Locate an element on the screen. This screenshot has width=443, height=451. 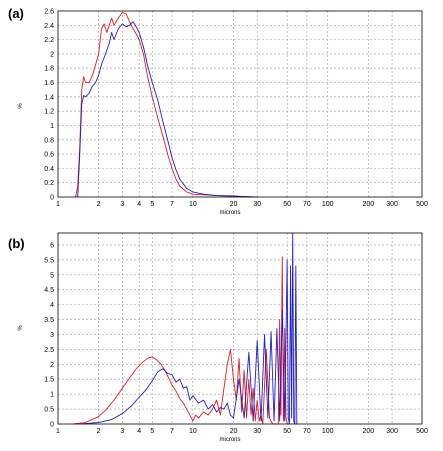
y-tick-label: 5.5 is located at coordinates (49, 260).